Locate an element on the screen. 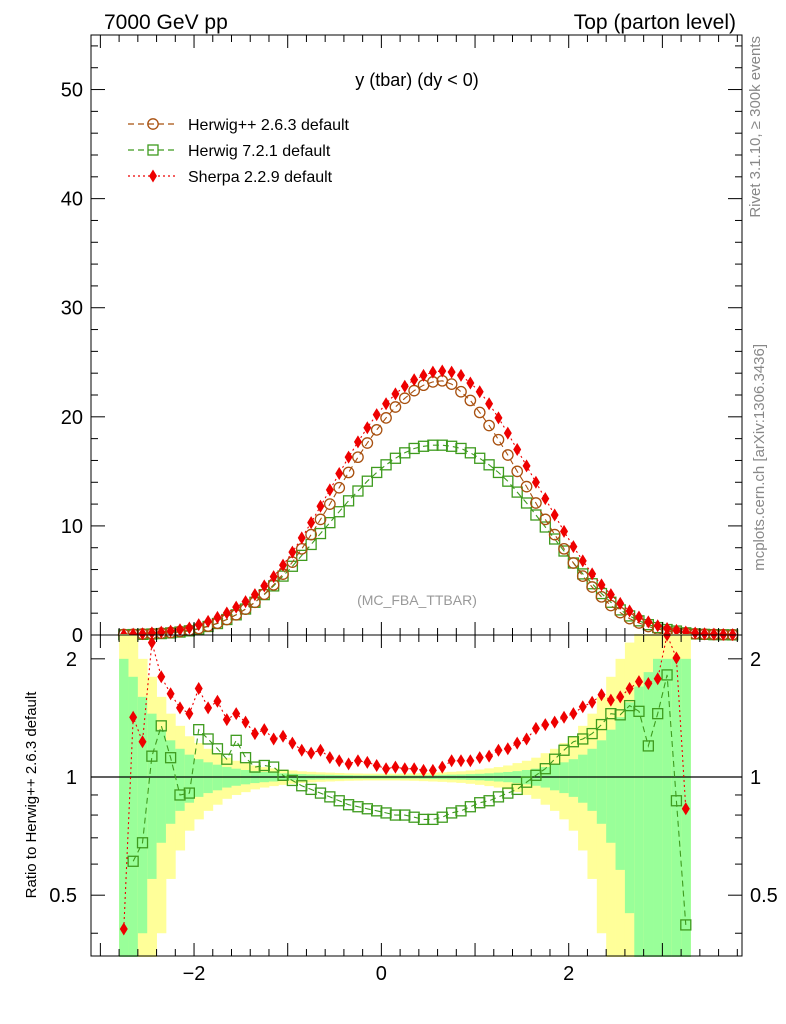 The width and height of the screenshot is (786, 1024). main-y-tick-label: 20 is located at coordinates (72, 418).